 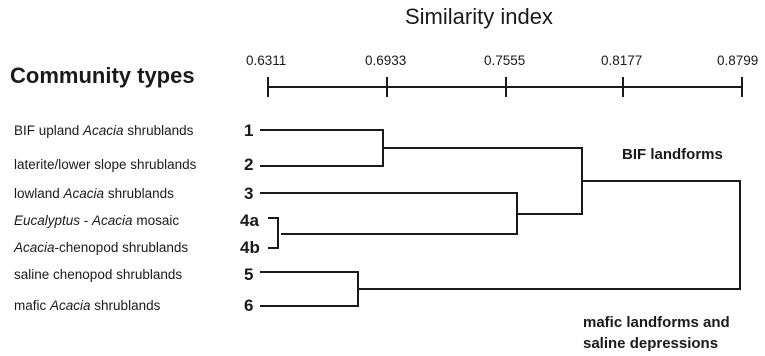 I want to click on community-number-6: 6, so click(x=249, y=305).